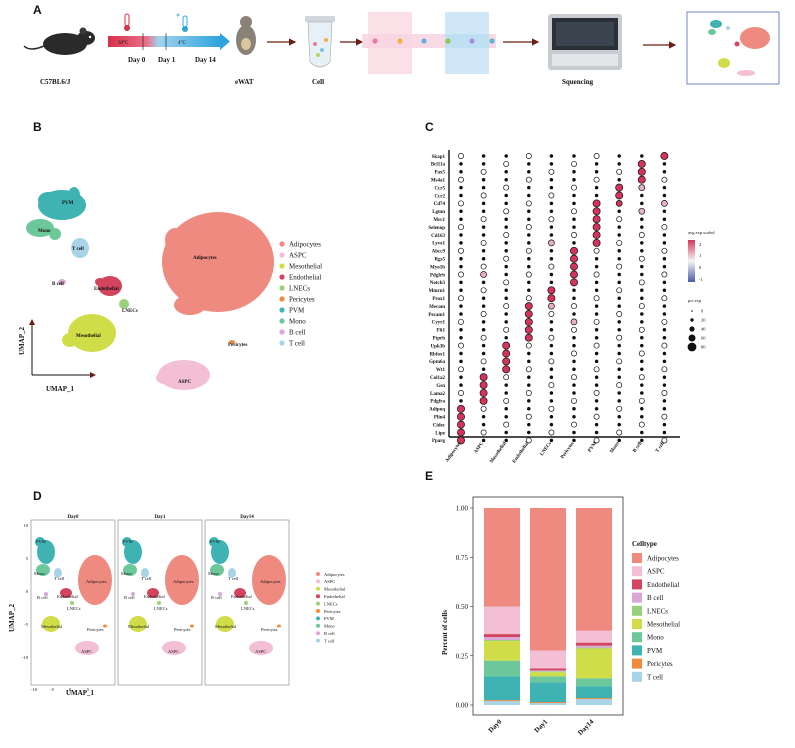 This screenshot has width=795, height=748. What do you see at coordinates (58, 284) in the screenshot?
I see `umap-cluster-label: B cell` at bounding box center [58, 284].